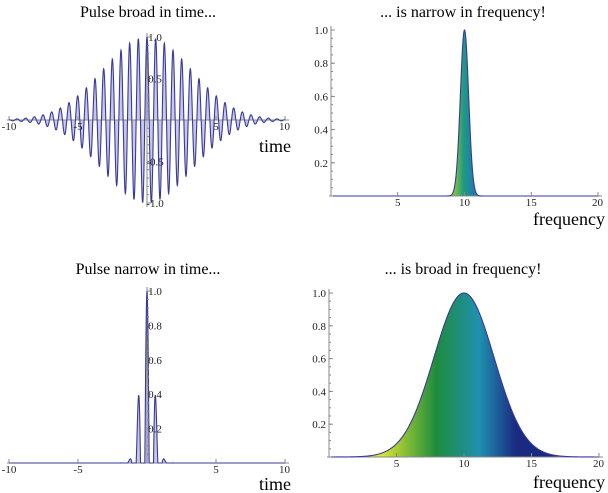 Image resolution: width=608 pixels, height=493 pixels. I want to click on chart-title: ... is broad in frequency!, so click(463, 269).